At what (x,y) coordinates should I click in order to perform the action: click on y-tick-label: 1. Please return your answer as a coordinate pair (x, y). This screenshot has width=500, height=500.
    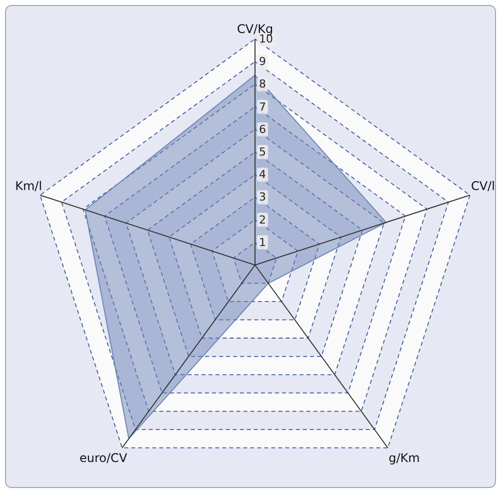
    Looking at the image, I should click on (262, 242).